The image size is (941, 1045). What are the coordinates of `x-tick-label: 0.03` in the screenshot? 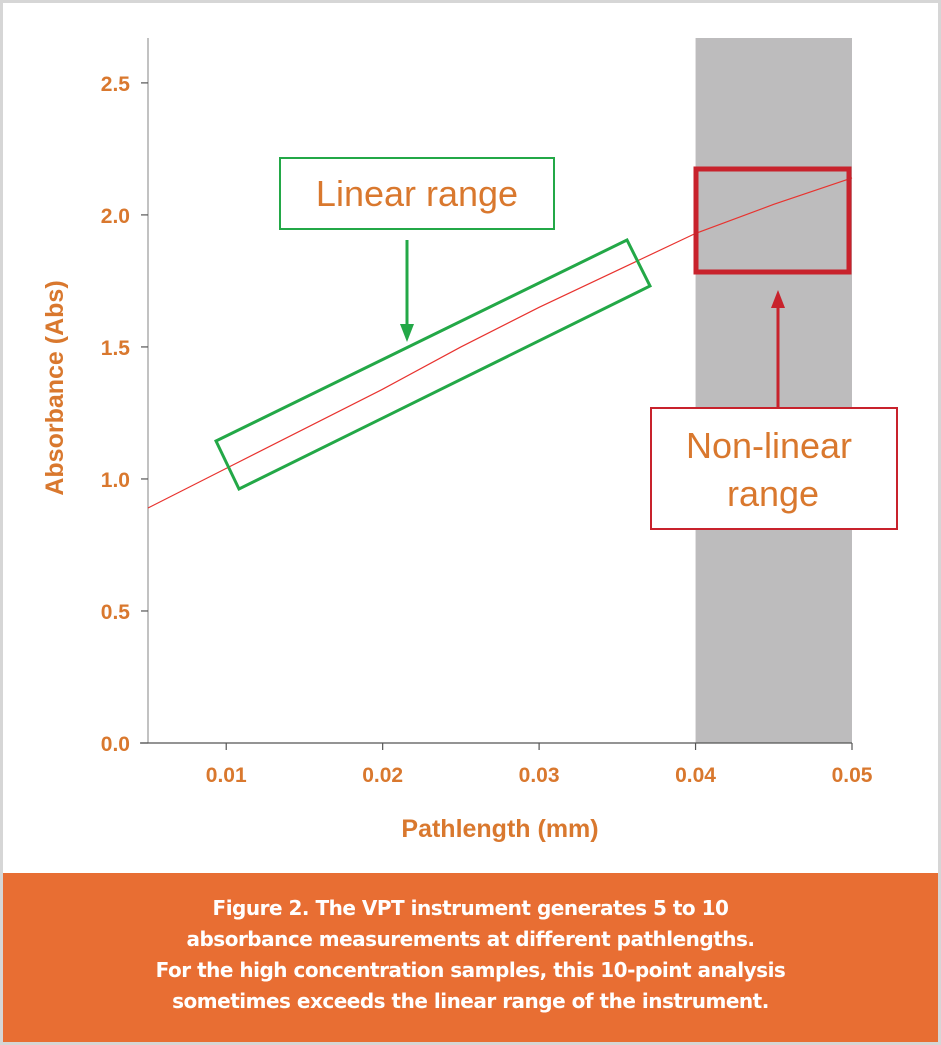 It's located at (539, 775).